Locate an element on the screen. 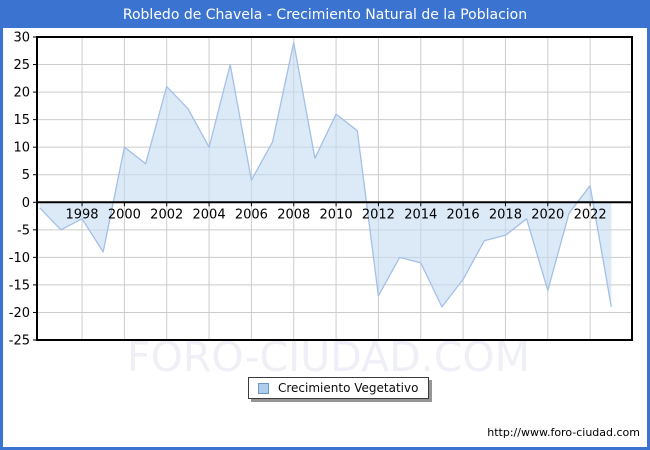 The image size is (650, 450). svg-text: 2010 is located at coordinates (336, 214).